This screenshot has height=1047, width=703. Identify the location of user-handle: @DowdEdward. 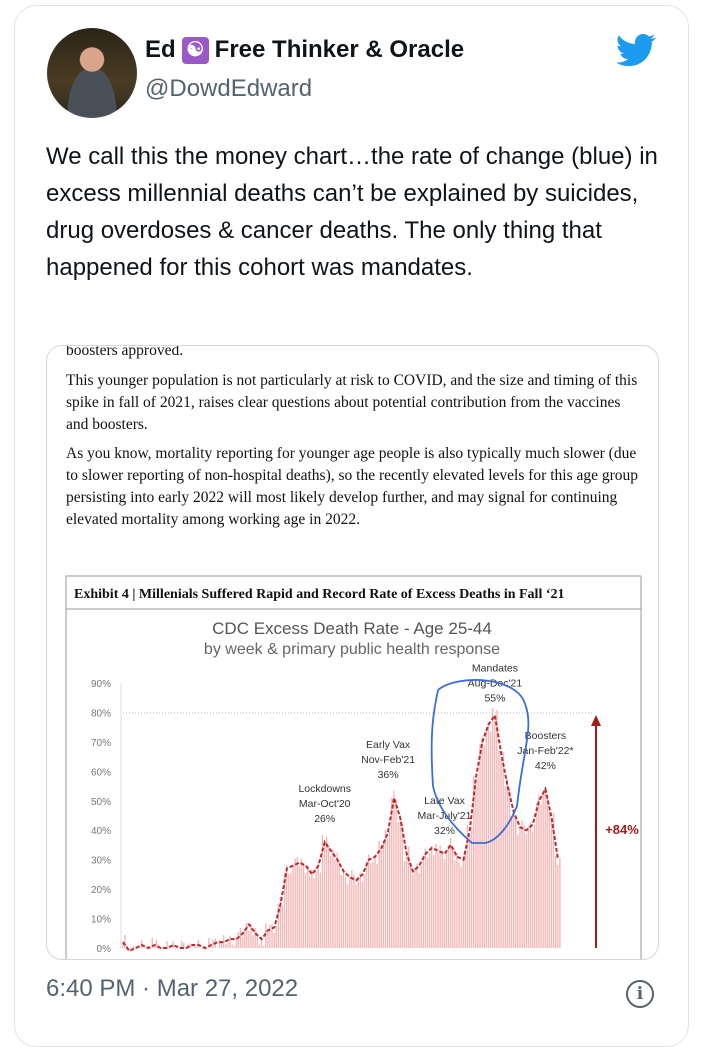
(229, 88).